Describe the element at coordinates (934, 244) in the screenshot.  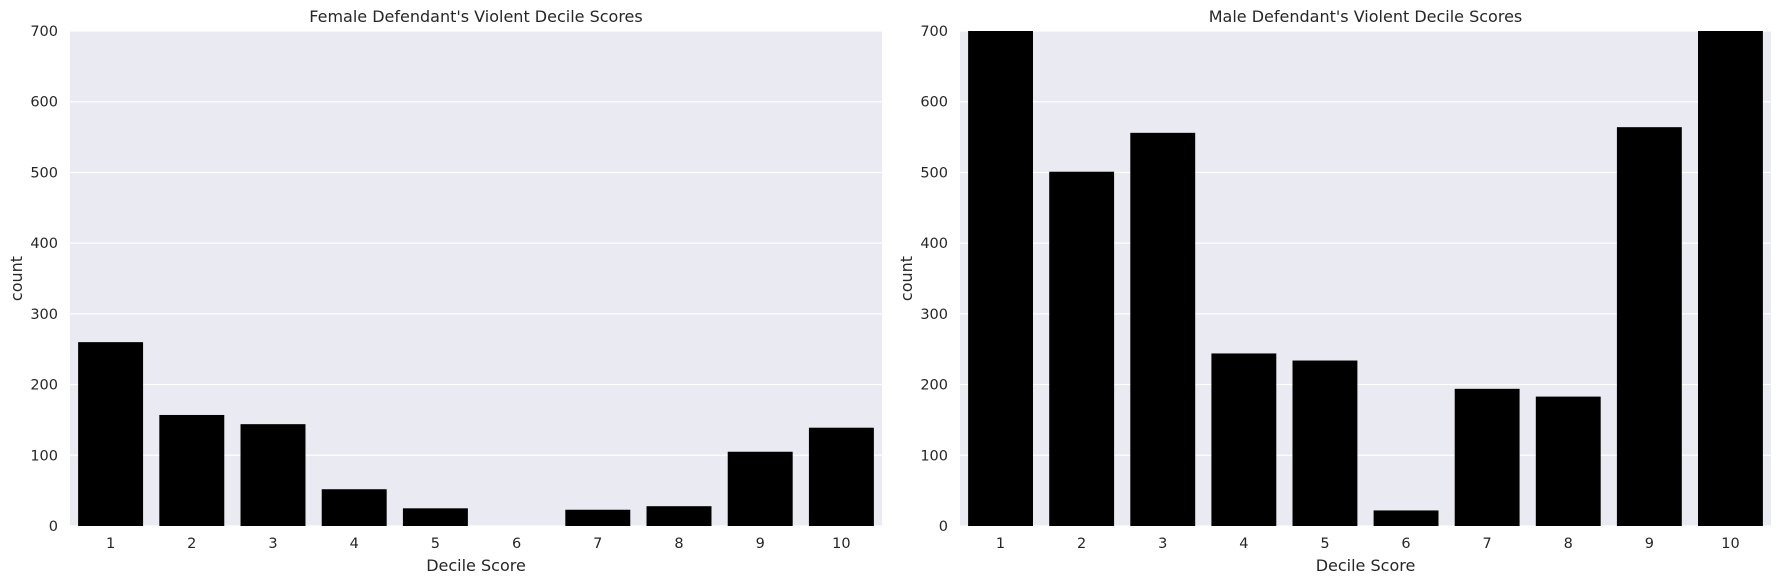
I see `male-y-tick-label: 400` at that location.